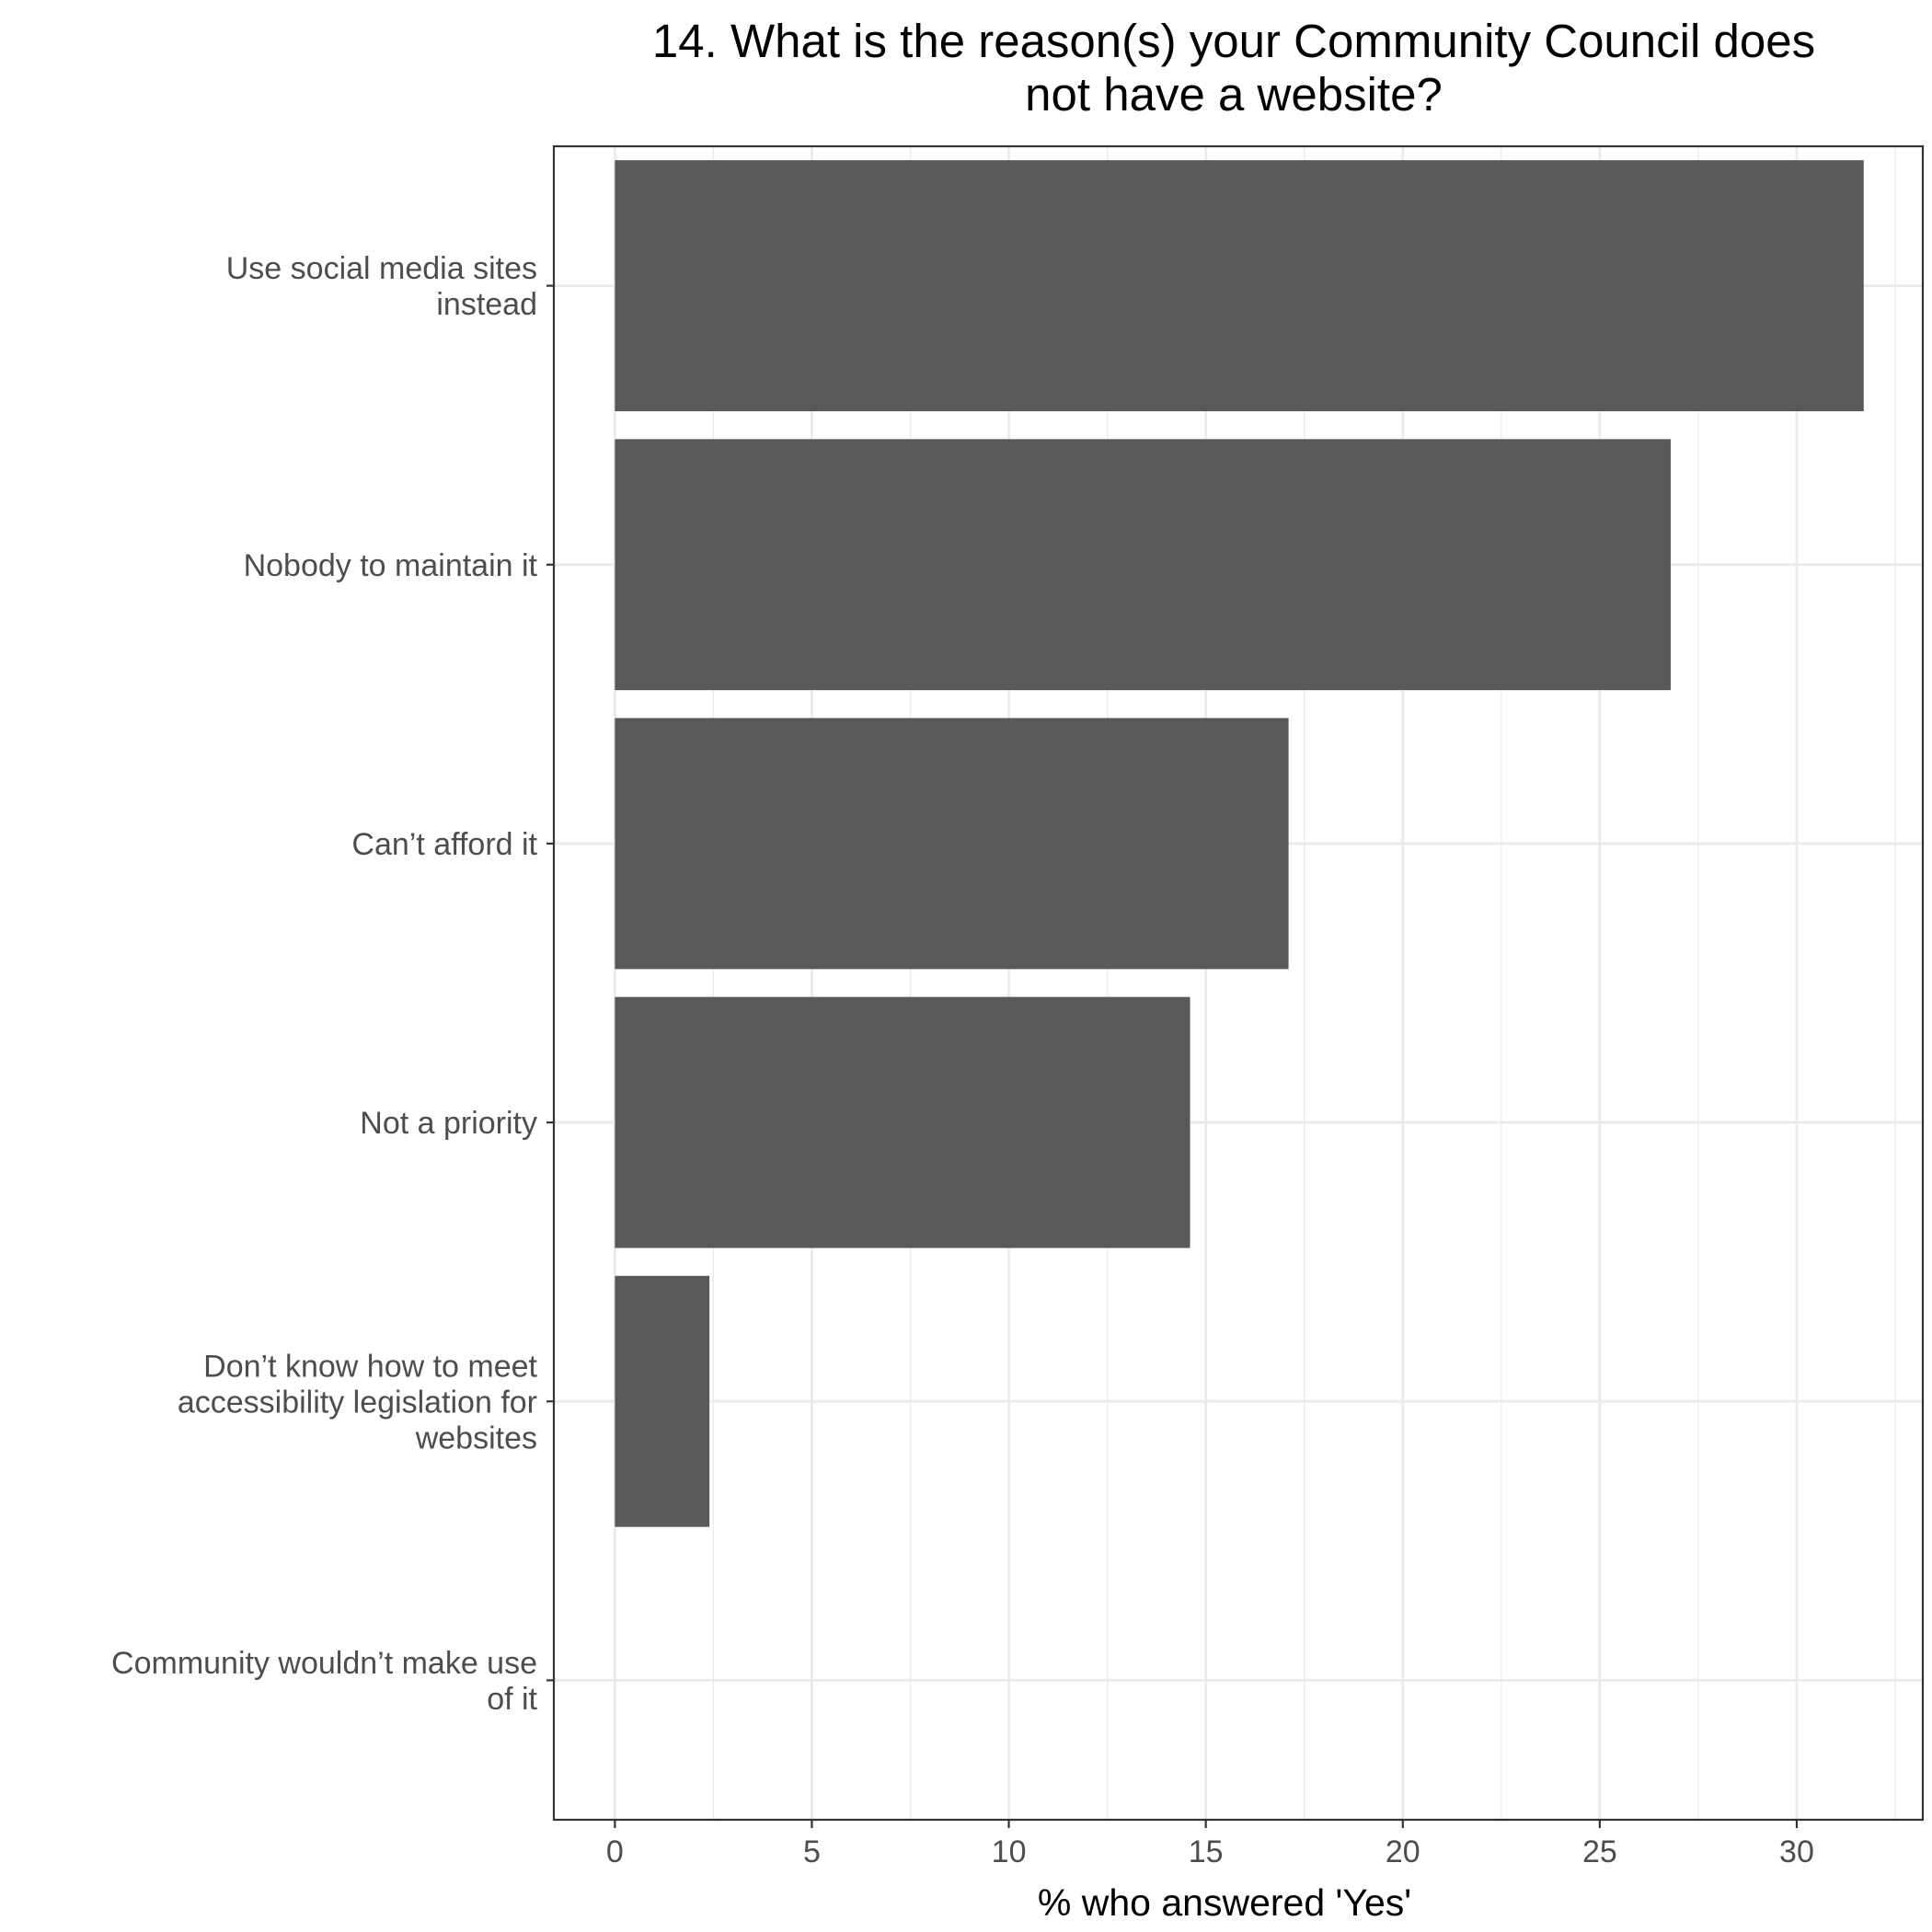  Describe the element at coordinates (357, 1402) in the screenshot. I see `y-tick-label: accessibility legislation for` at that location.